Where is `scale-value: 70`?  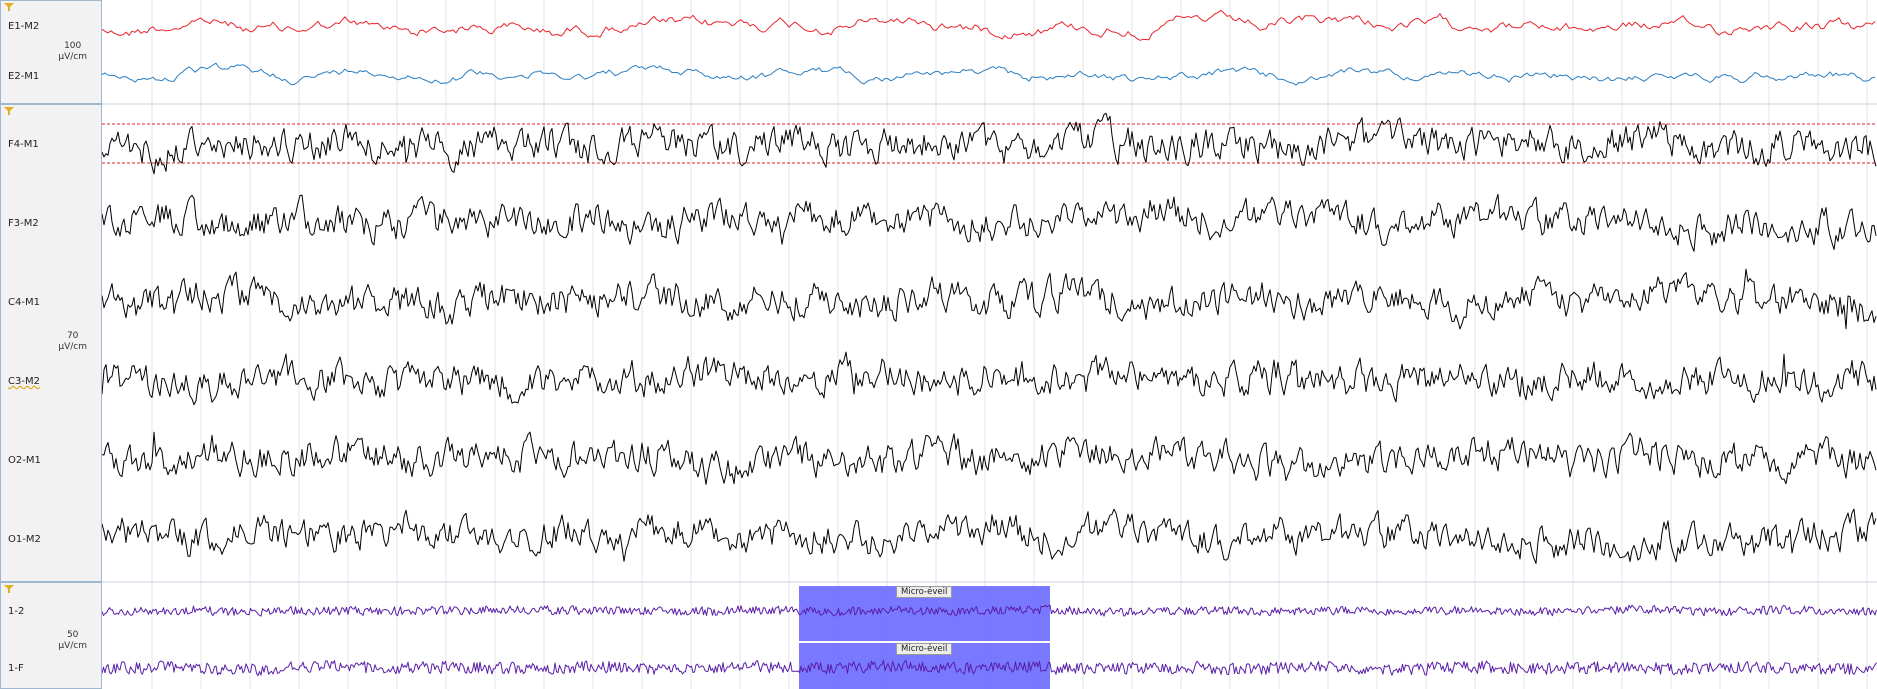 scale-value: 70 is located at coordinates (72, 336).